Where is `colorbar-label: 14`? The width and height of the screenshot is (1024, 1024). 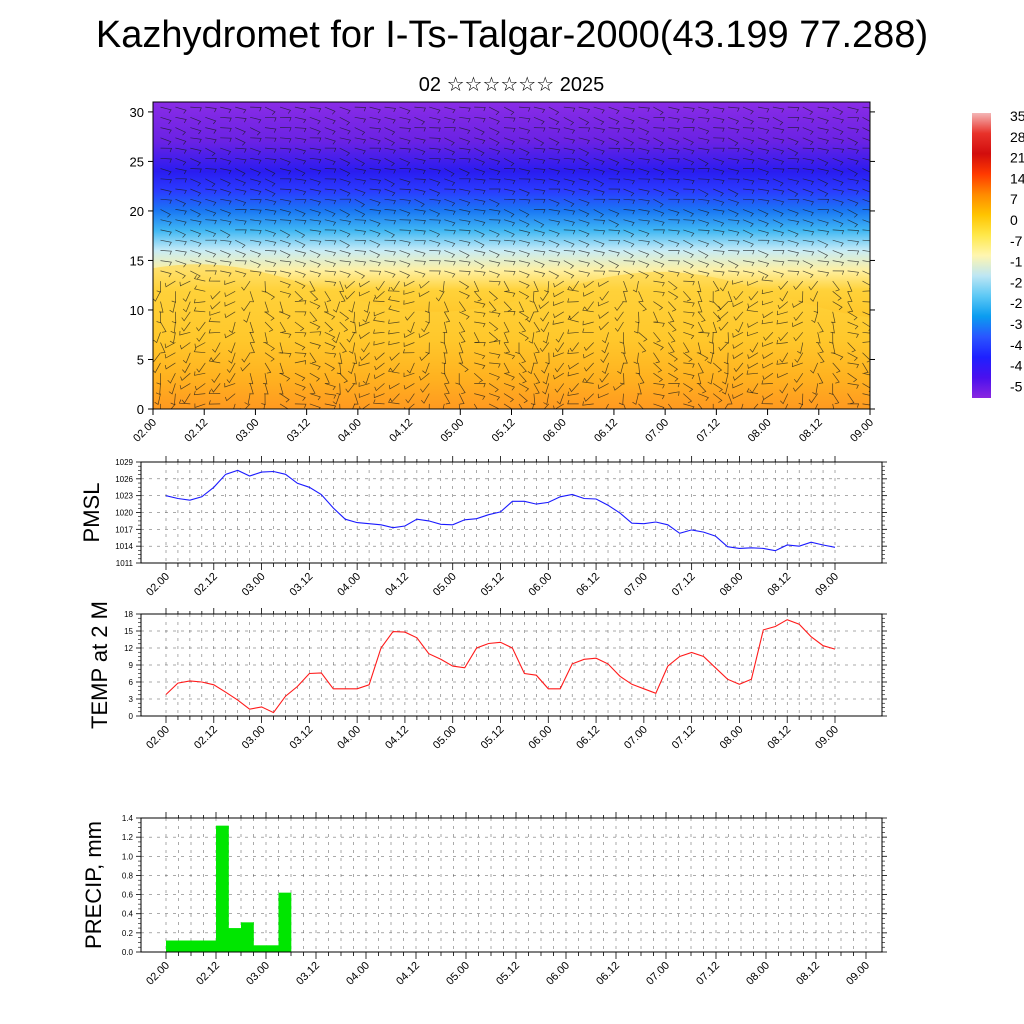
colorbar-label: 14 is located at coordinates (1017, 178).